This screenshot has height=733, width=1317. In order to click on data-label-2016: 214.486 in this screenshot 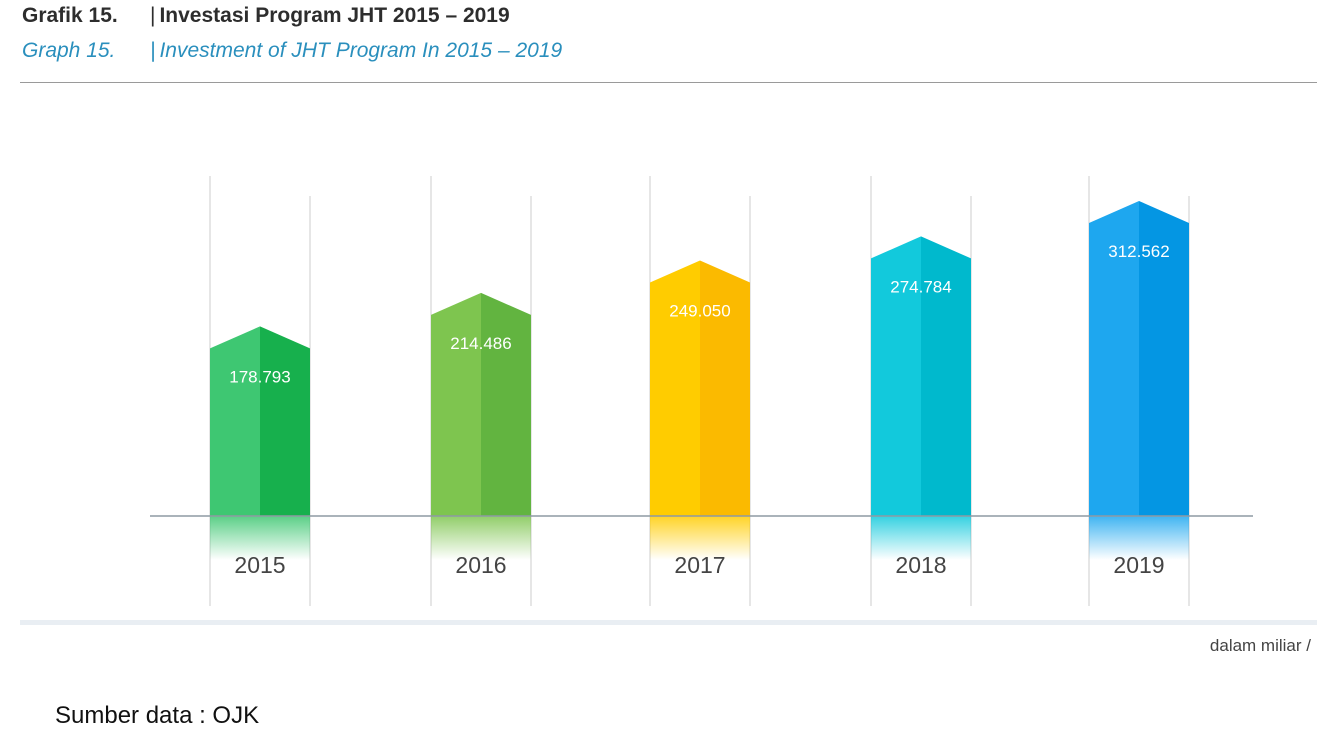, I will do `click(480, 343)`.